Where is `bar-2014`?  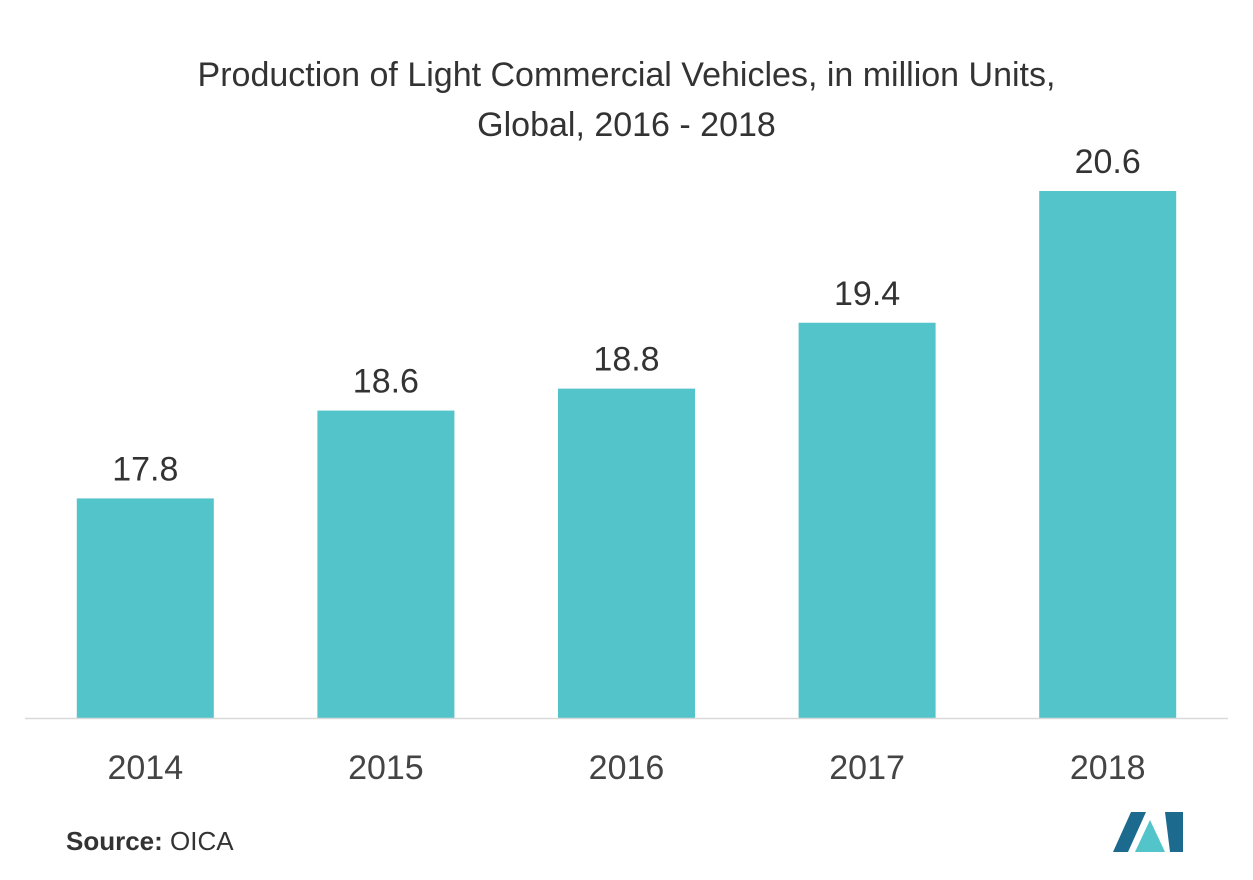
bar-2014 is located at coordinates (145, 608).